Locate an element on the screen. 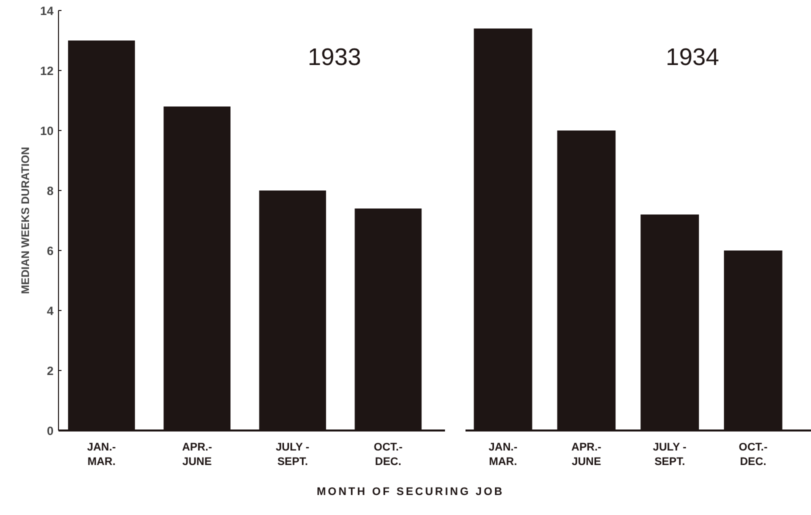 The image size is (811, 515). y-tick-label: 12 is located at coordinates (47, 71).